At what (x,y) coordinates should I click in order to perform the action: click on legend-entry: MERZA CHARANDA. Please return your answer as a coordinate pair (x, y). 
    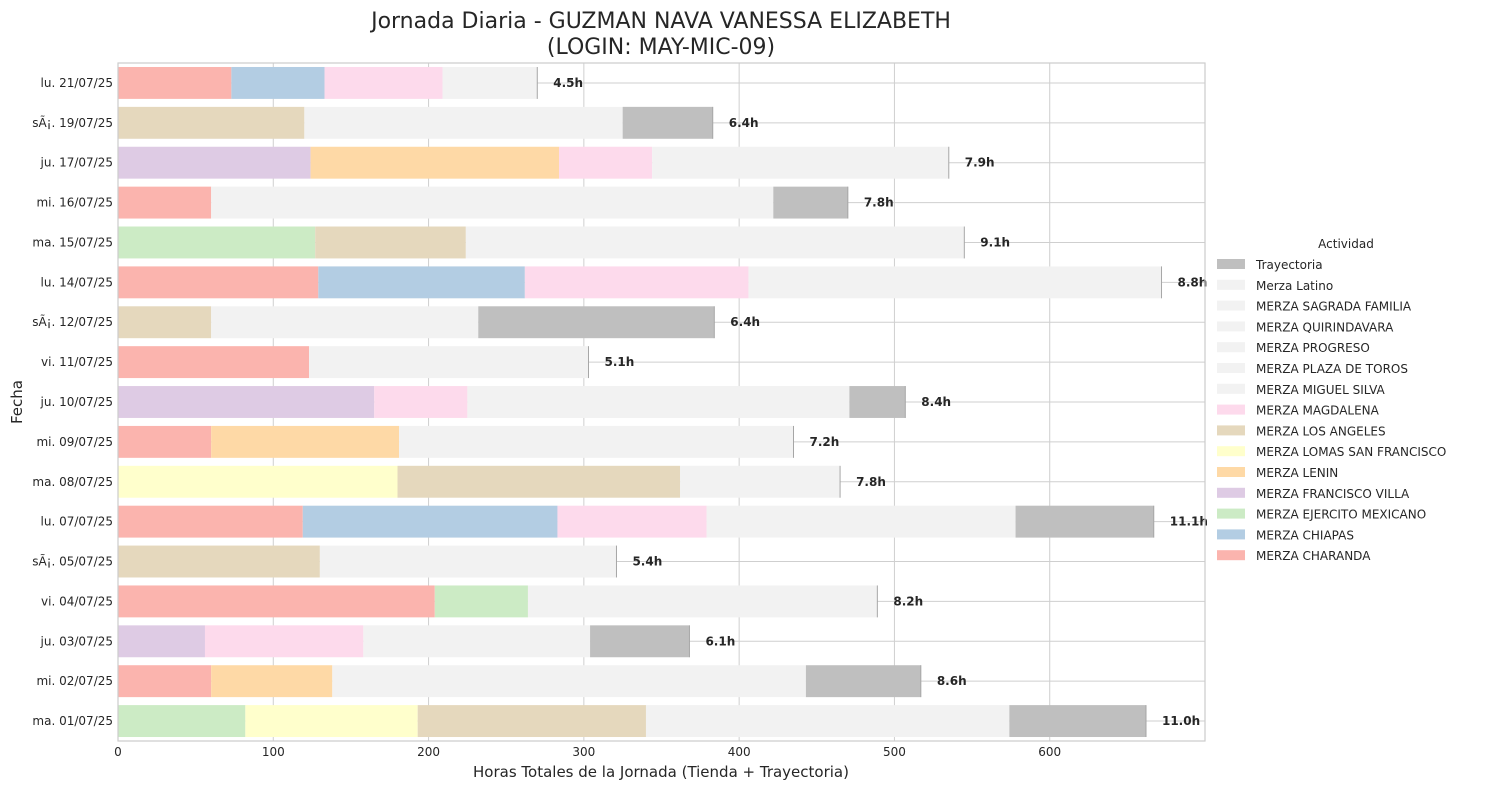
    Looking at the image, I should click on (1313, 556).